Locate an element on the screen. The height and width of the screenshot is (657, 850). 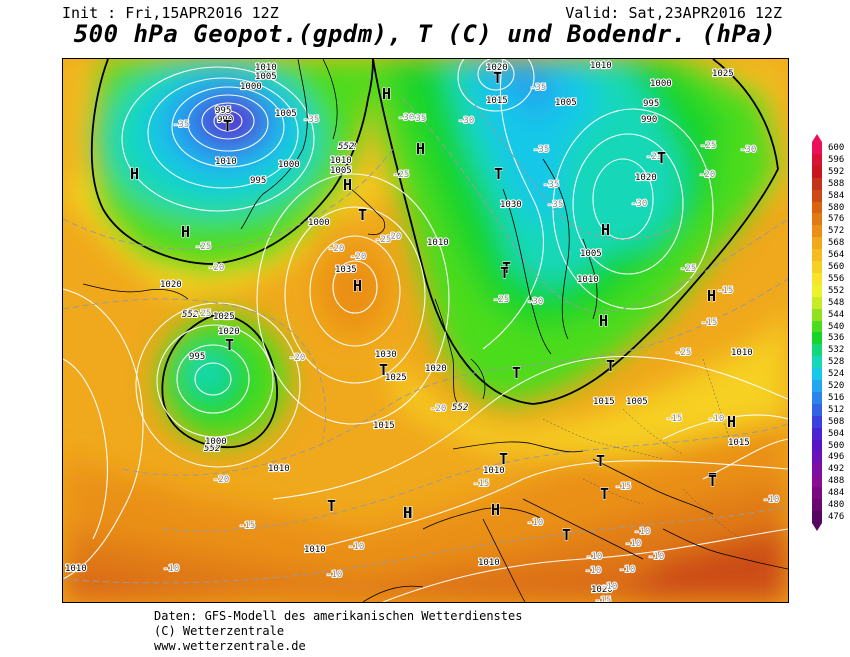
scale-label: 476 is located at coordinates (836, 516).